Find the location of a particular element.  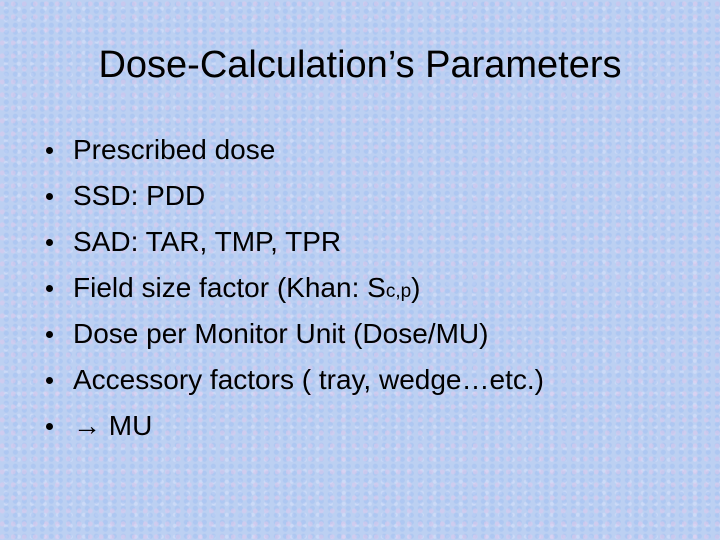

bullet-item: Field size factor (Khan: Sc,p) is located at coordinates (233, 290).